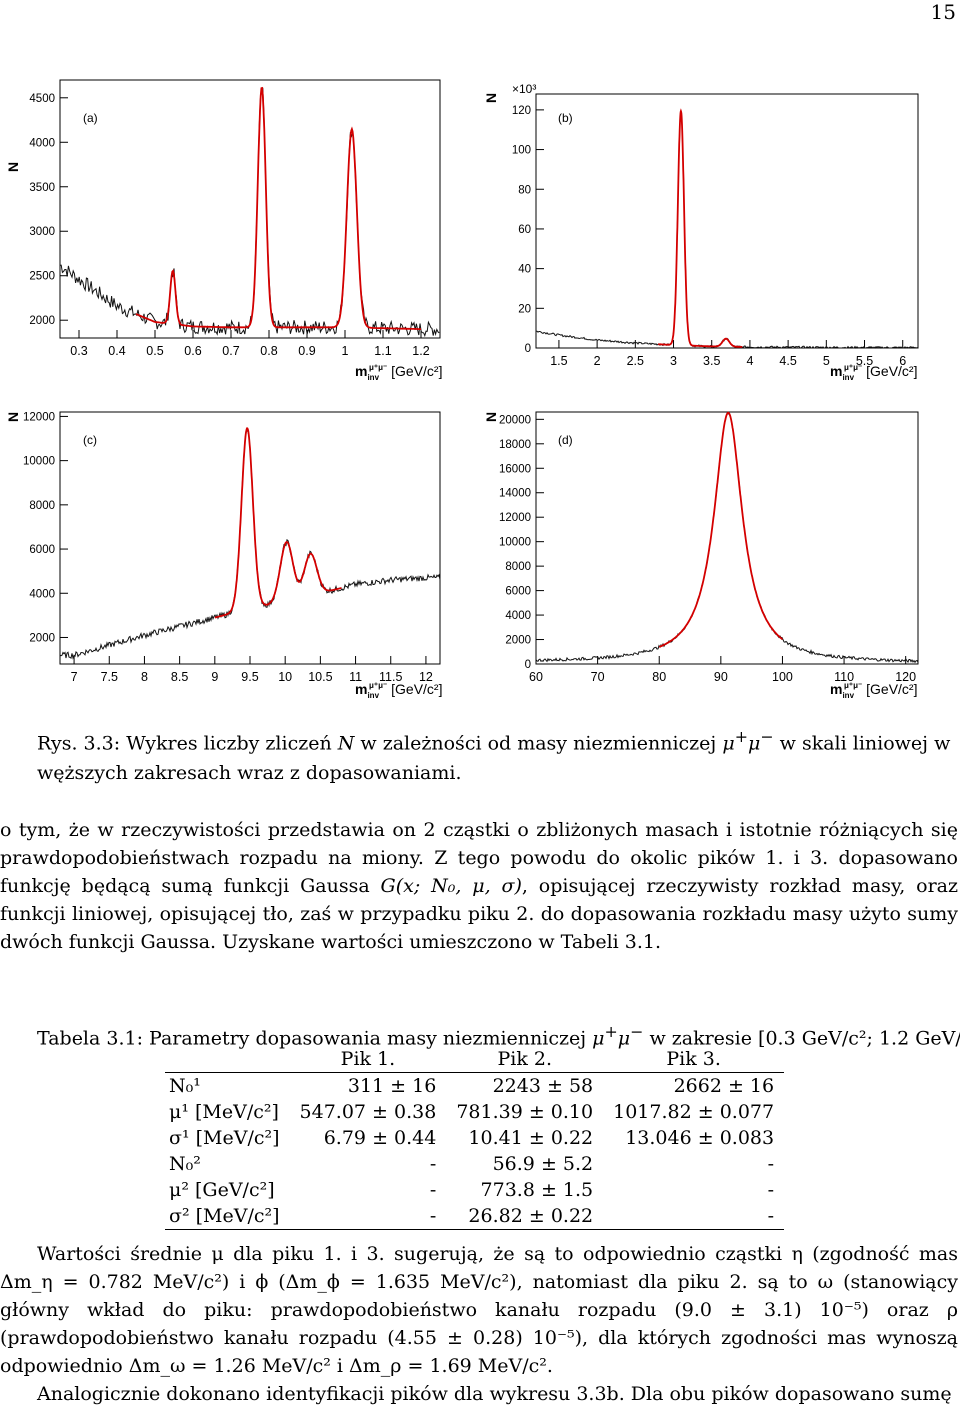 The height and width of the screenshot is (1408, 960). Describe the element at coordinates (474, 1086) in the screenshot. I see `table-row: N₀¹ 311 ± 16 2243 ± 58 2662 ± 16` at that location.